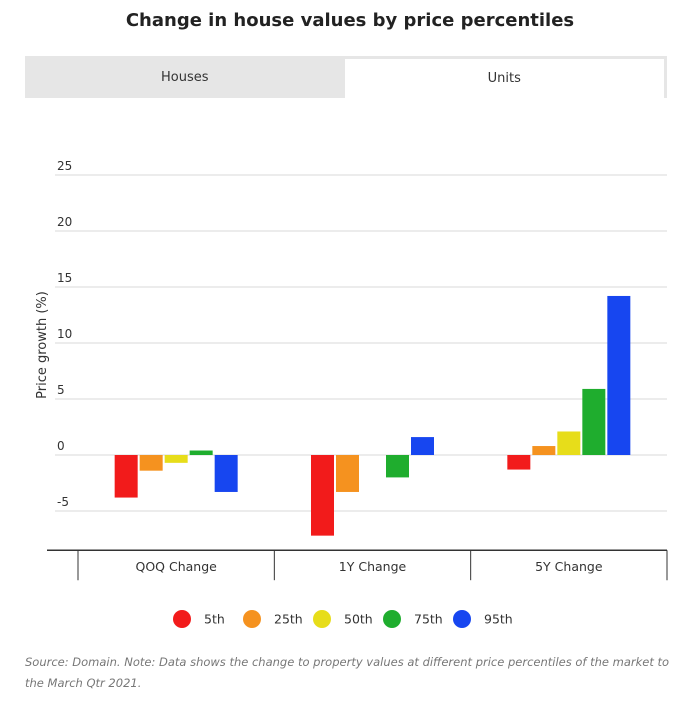  What do you see at coordinates (64, 278) in the screenshot?
I see `y-tick-label: 15` at bounding box center [64, 278].